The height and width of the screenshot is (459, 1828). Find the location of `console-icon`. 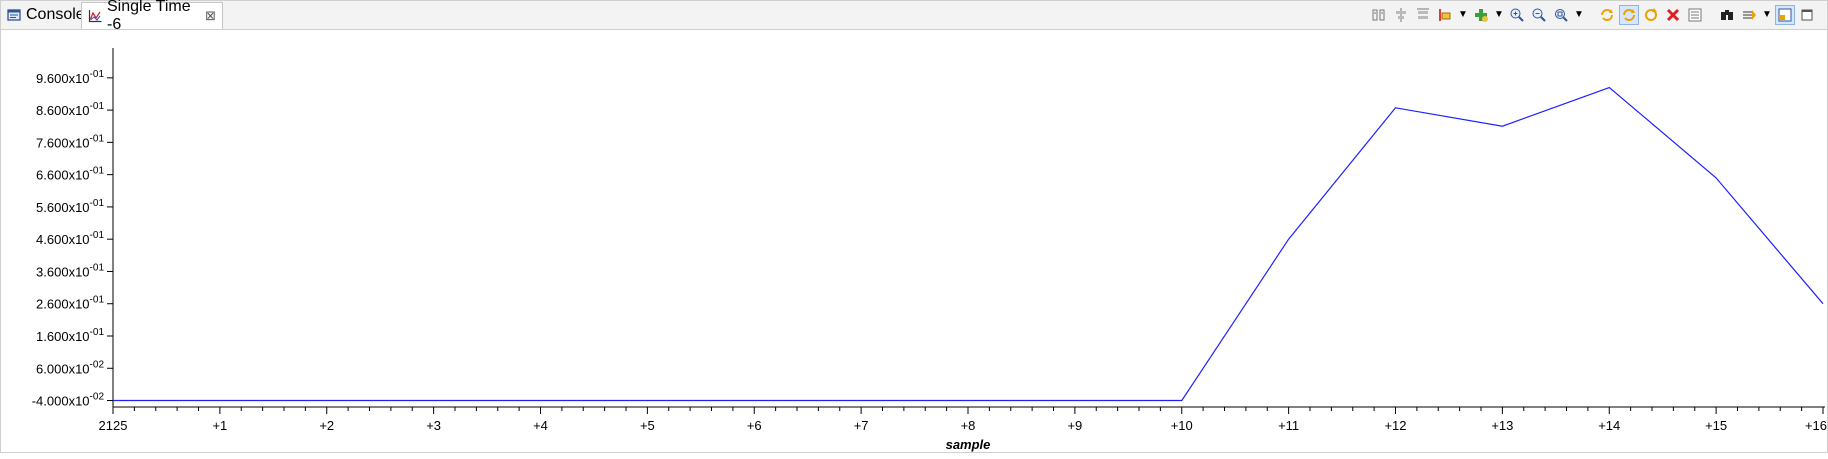

console-icon is located at coordinates (14, 15).